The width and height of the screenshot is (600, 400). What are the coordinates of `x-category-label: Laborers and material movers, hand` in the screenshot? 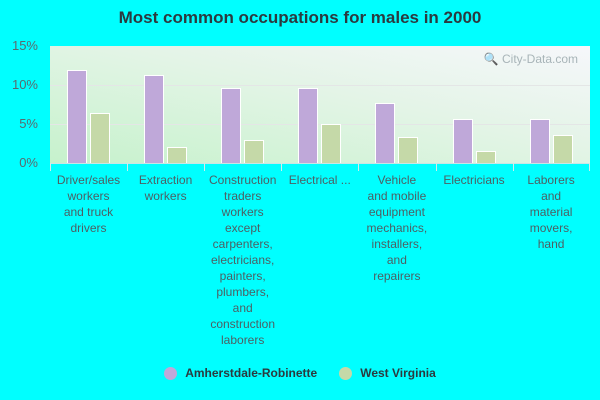 It's located at (551, 212).